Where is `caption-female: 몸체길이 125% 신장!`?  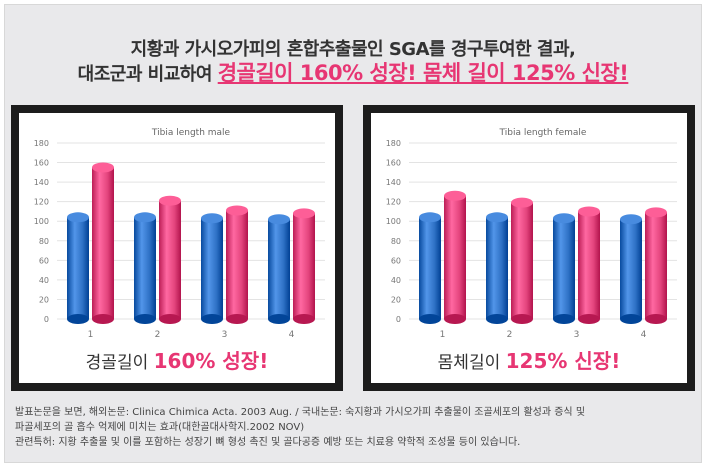
caption-female: 몸체길이 125% 신장! is located at coordinates (529, 359).